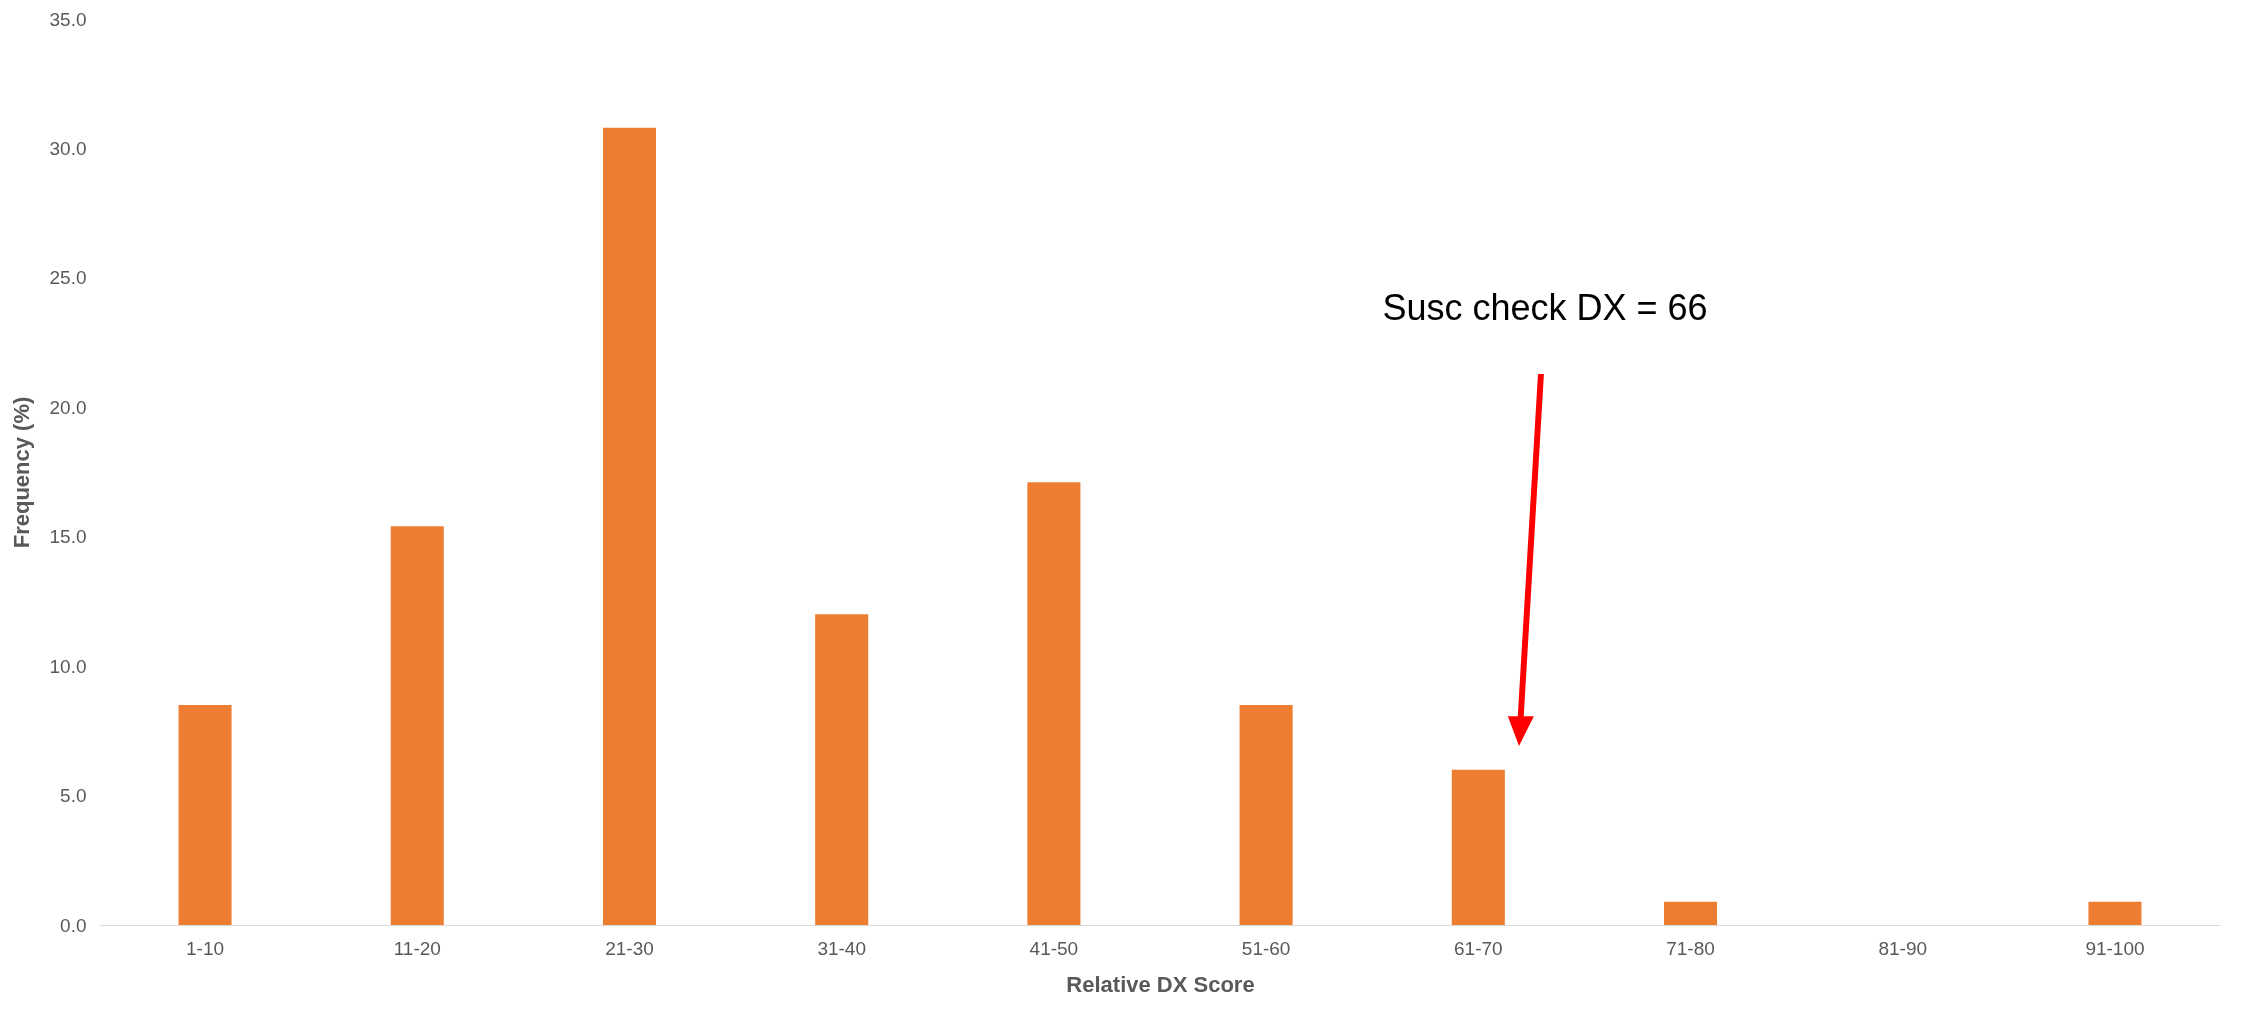  What do you see at coordinates (1903, 948) in the screenshot?
I see `x-tick-label: 81-90` at bounding box center [1903, 948].